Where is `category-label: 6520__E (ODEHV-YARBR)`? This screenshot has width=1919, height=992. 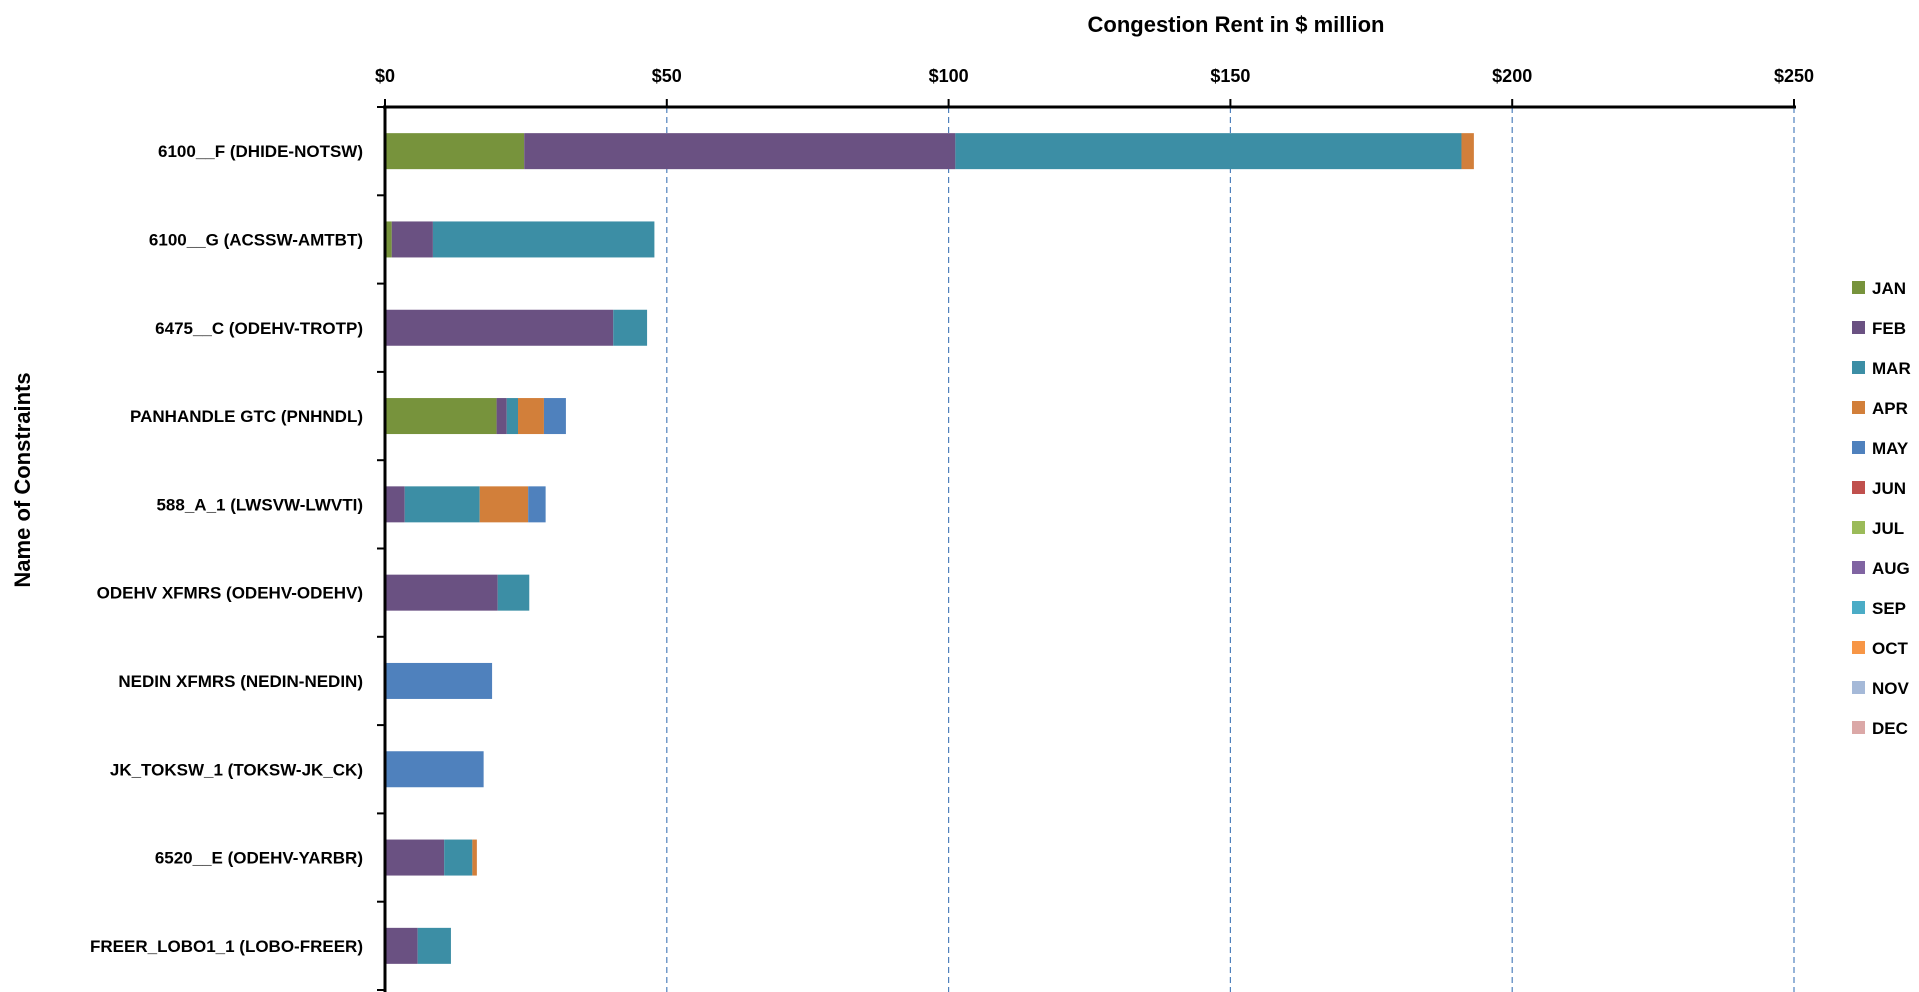
category-label: 6520__E (ODEHV-YARBR) is located at coordinates (259, 858).